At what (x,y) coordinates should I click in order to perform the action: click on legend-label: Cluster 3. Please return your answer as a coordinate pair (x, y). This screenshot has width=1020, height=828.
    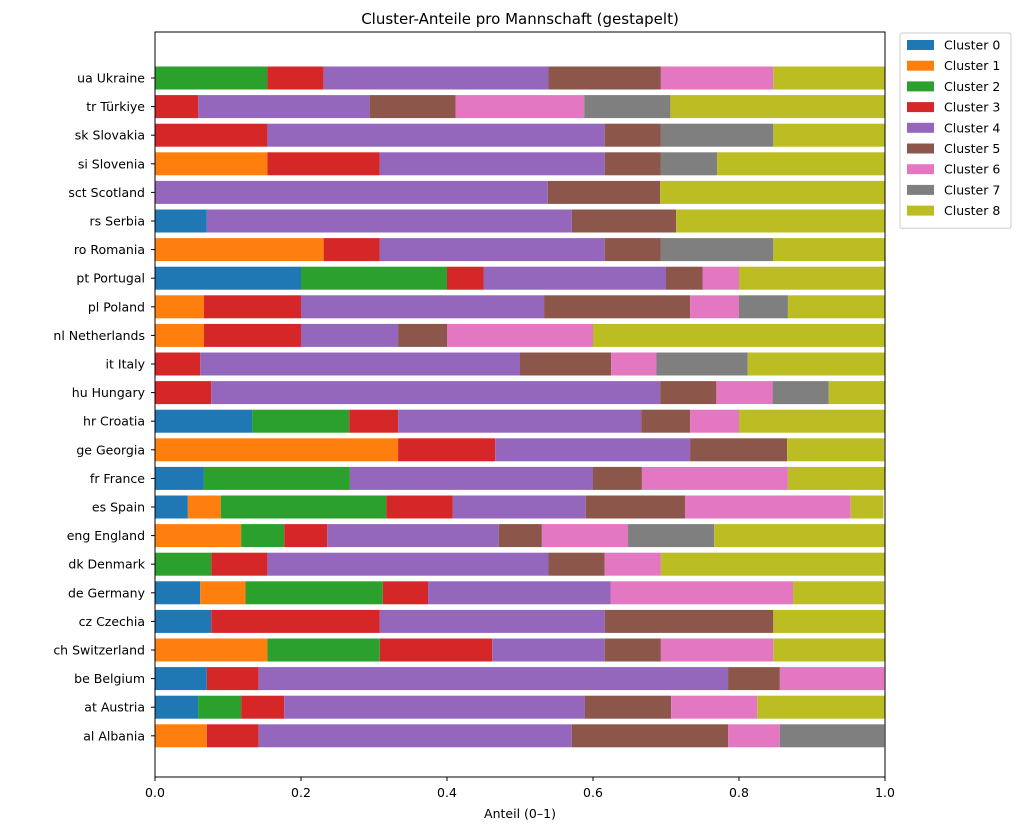
    Looking at the image, I should click on (972, 107).